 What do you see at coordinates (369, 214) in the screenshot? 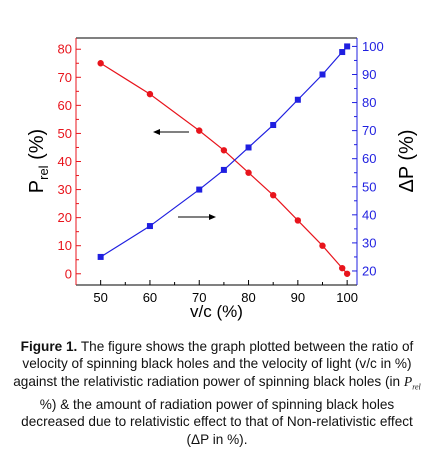
I see `right-tick-label: 40` at bounding box center [369, 214].